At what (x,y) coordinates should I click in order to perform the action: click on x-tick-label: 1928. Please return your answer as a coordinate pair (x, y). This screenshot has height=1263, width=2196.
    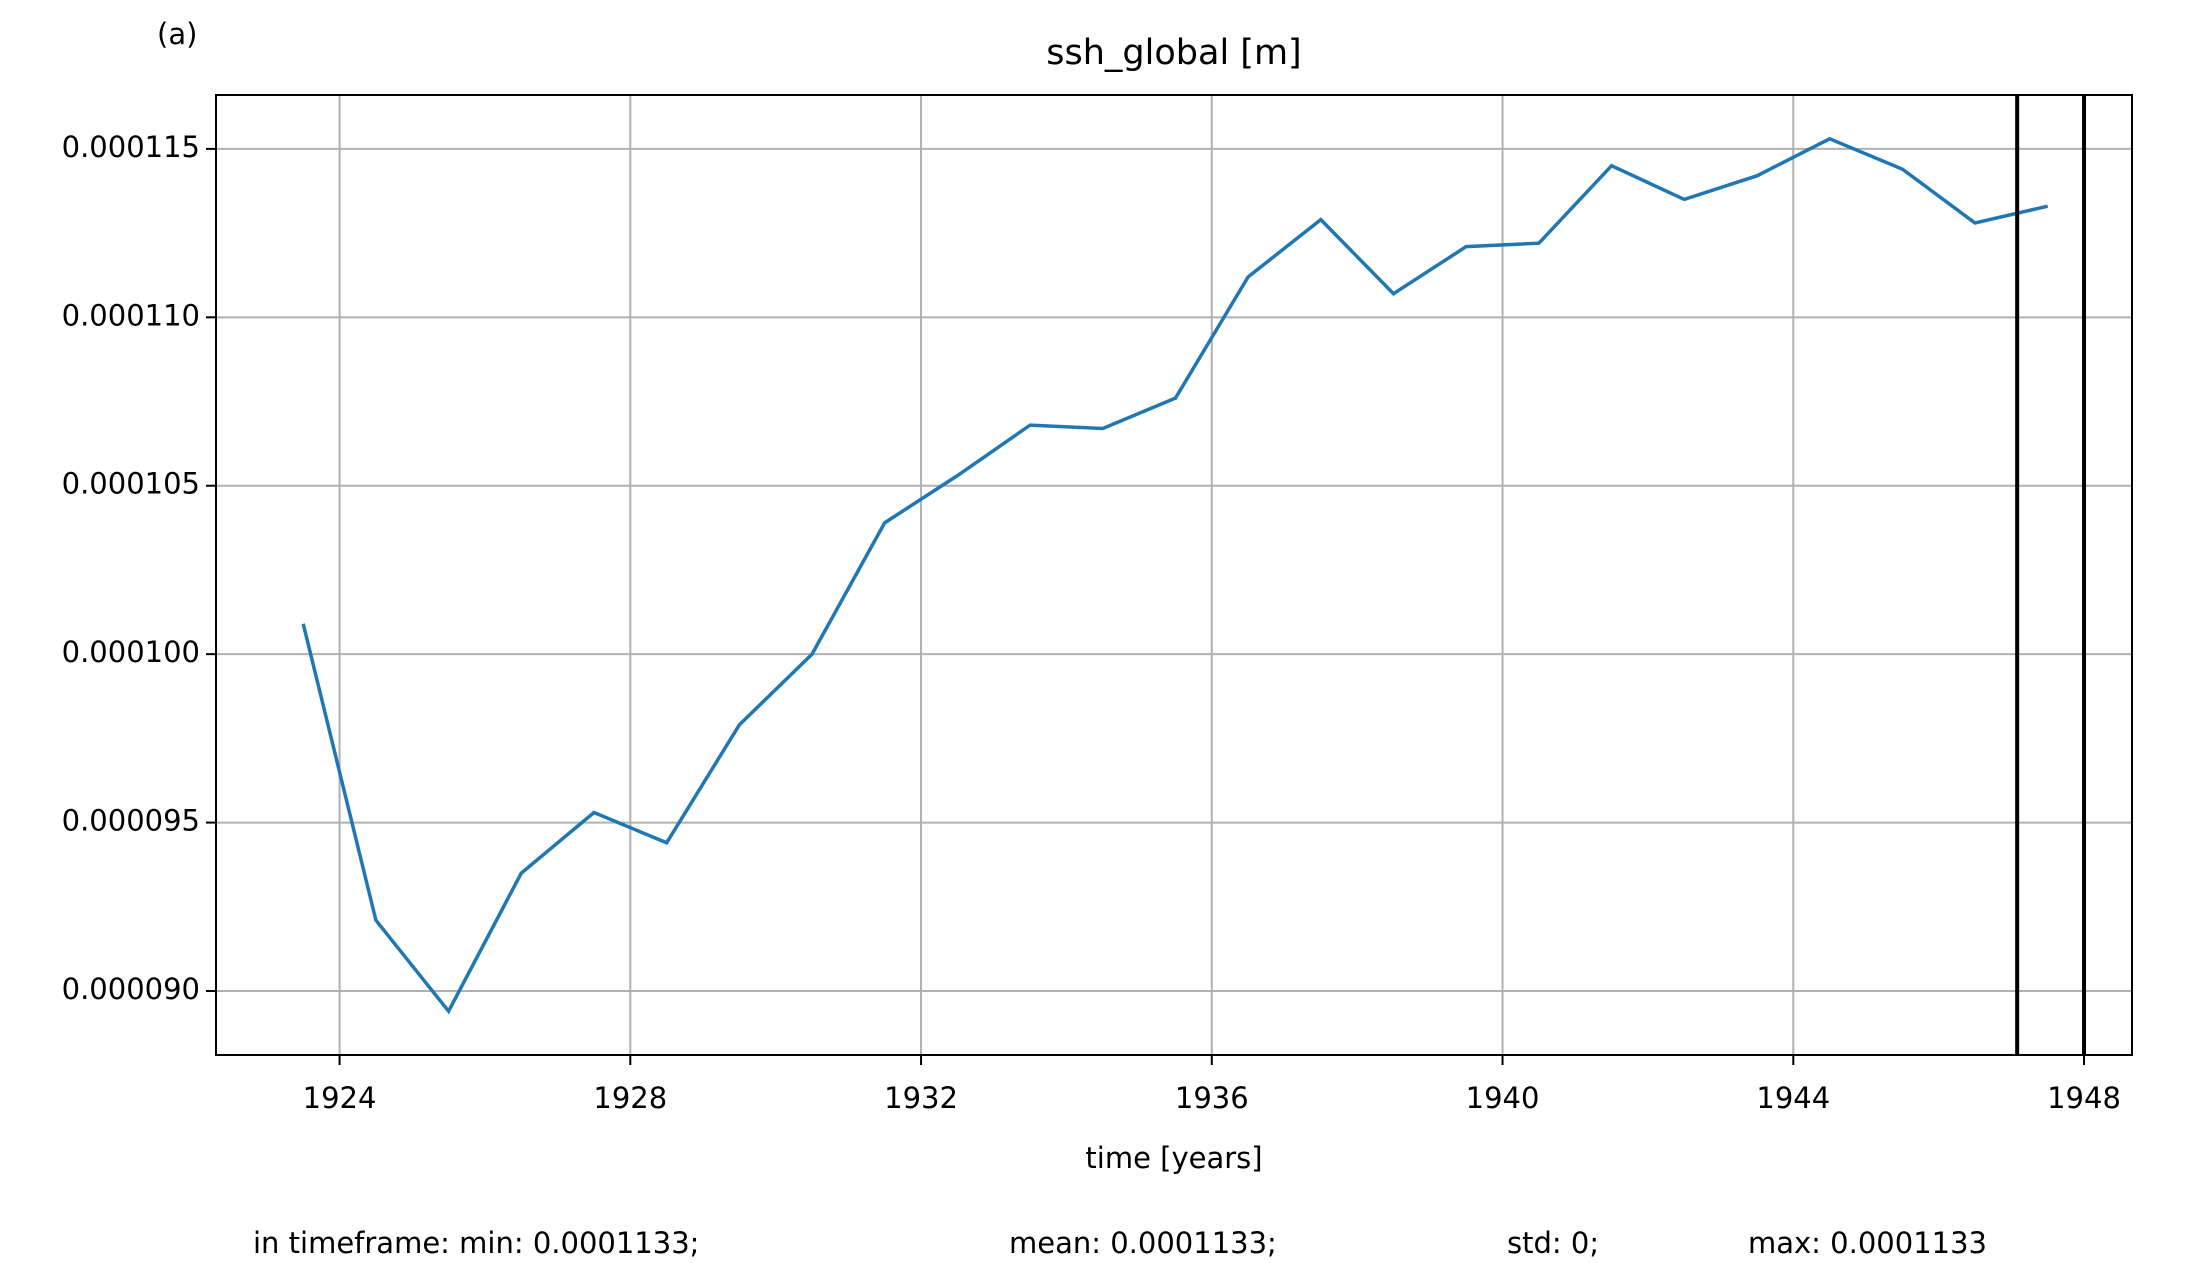
    Looking at the image, I should click on (630, 1098).